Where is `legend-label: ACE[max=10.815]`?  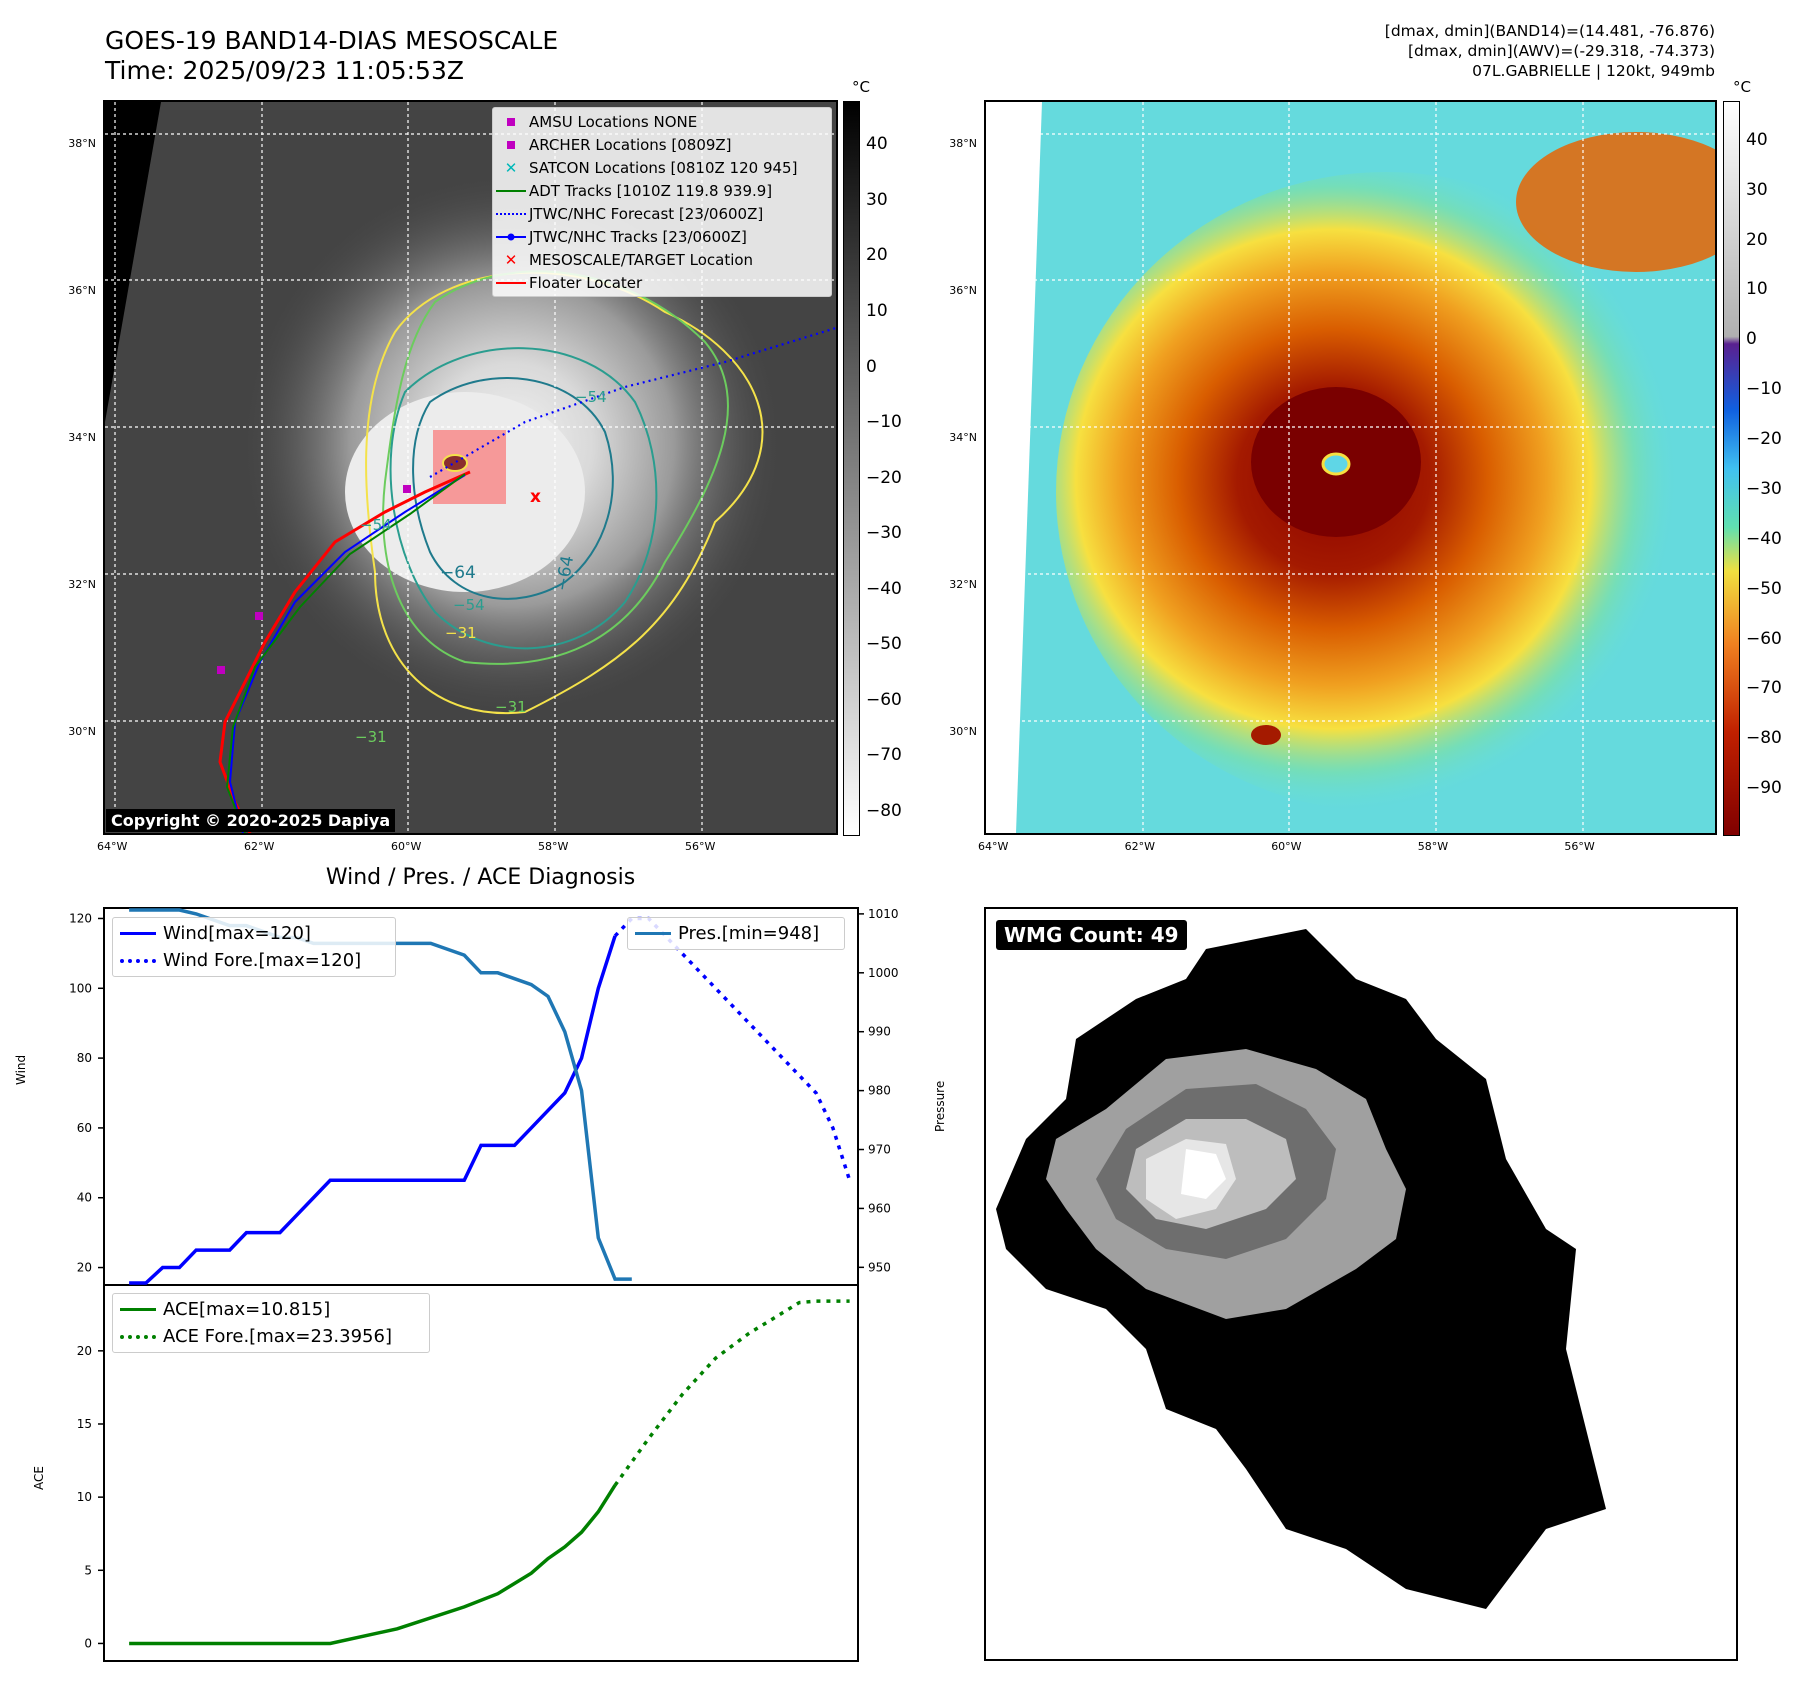
legend-label: ACE[max=10.815] is located at coordinates (247, 1309).